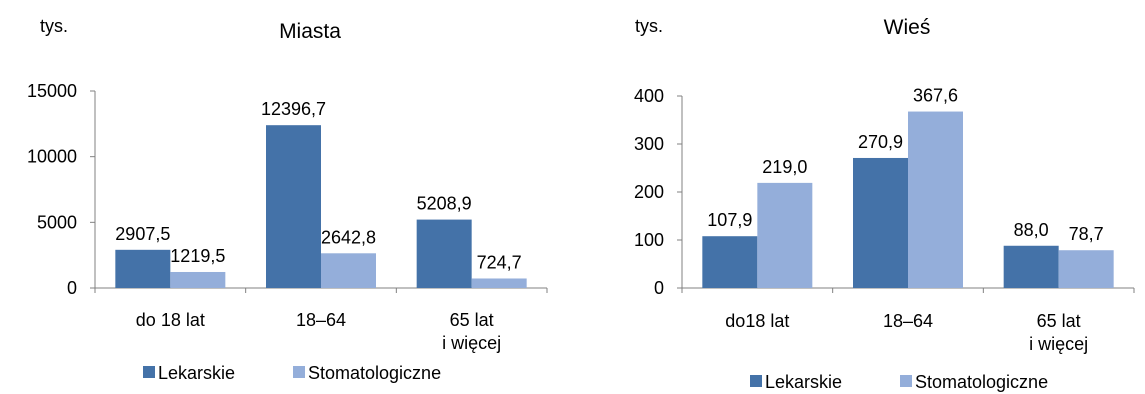 The width and height of the screenshot is (1145, 394). Describe the element at coordinates (907, 27) in the screenshot. I see `chart-2-title: Wieś` at that location.